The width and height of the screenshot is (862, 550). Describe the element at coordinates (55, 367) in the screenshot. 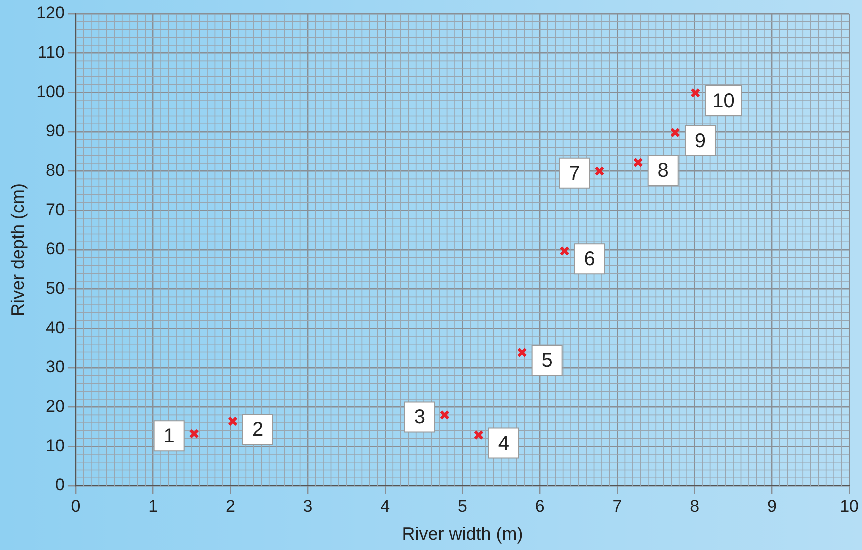

I see `y-tick-label: 30` at that location.